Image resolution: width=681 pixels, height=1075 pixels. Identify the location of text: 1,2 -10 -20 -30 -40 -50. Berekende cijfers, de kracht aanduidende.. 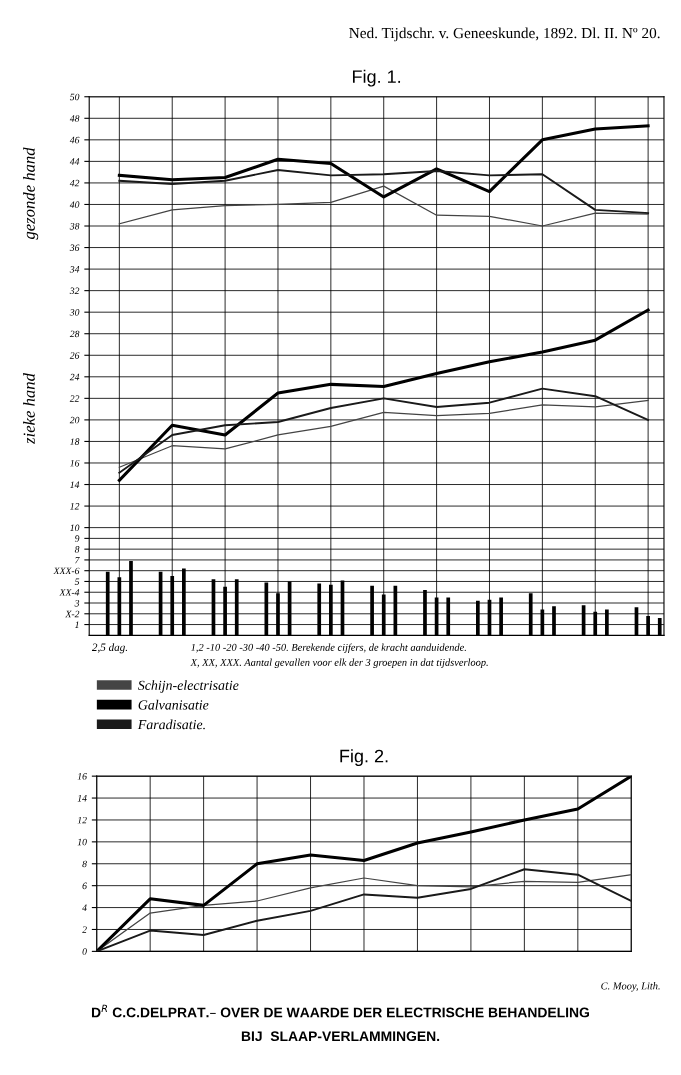
(328, 648).